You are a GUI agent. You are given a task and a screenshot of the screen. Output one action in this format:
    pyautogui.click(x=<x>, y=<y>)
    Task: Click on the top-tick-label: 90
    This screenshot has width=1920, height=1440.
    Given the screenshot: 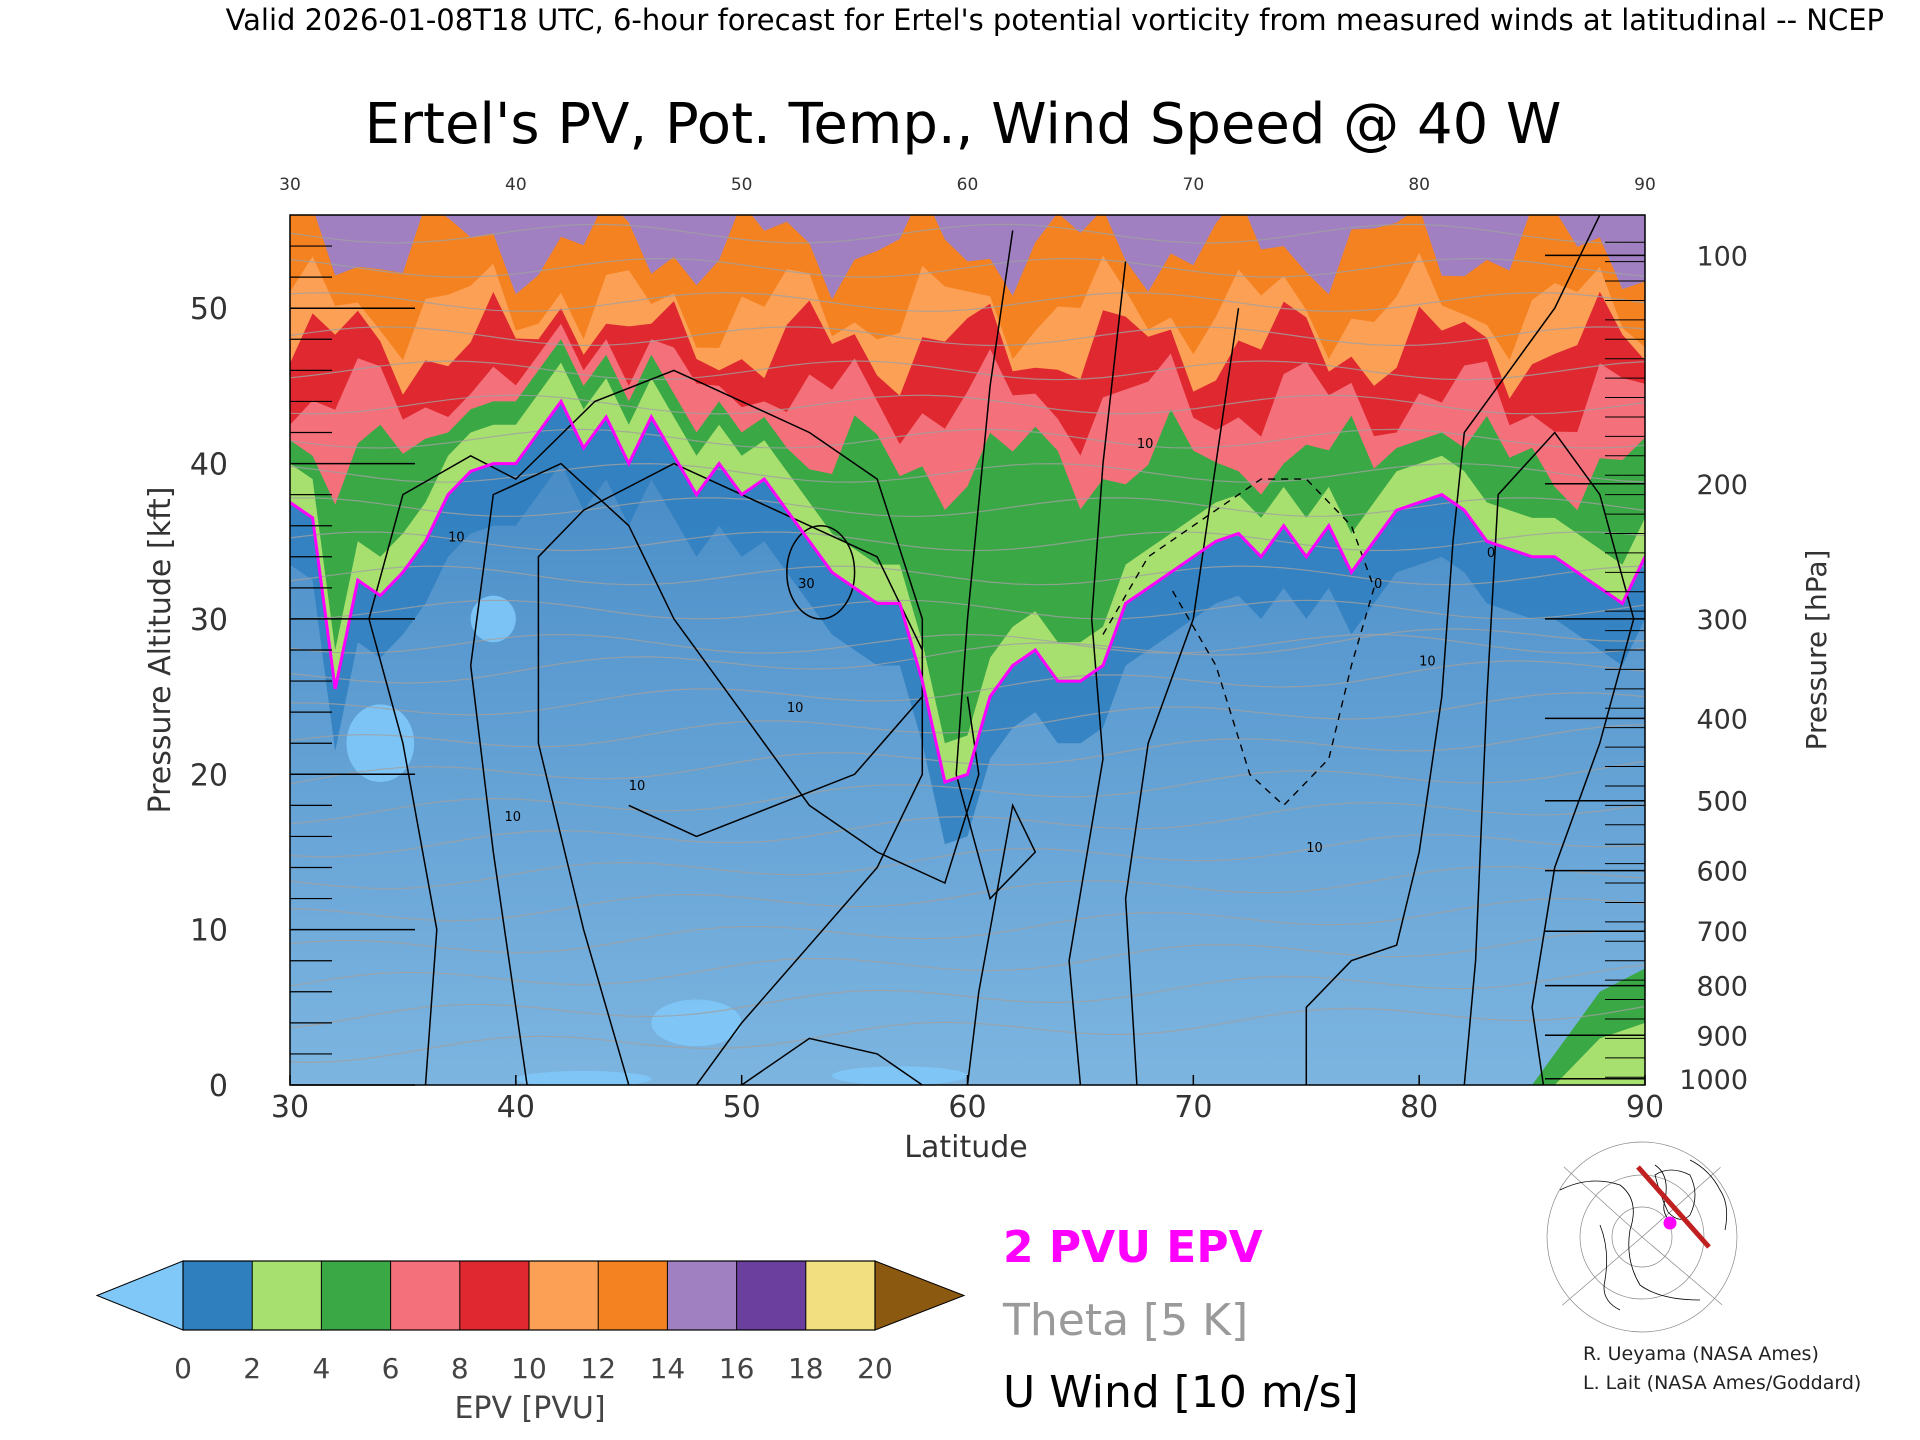 What is the action you would take?
    pyautogui.click(x=1645, y=185)
    